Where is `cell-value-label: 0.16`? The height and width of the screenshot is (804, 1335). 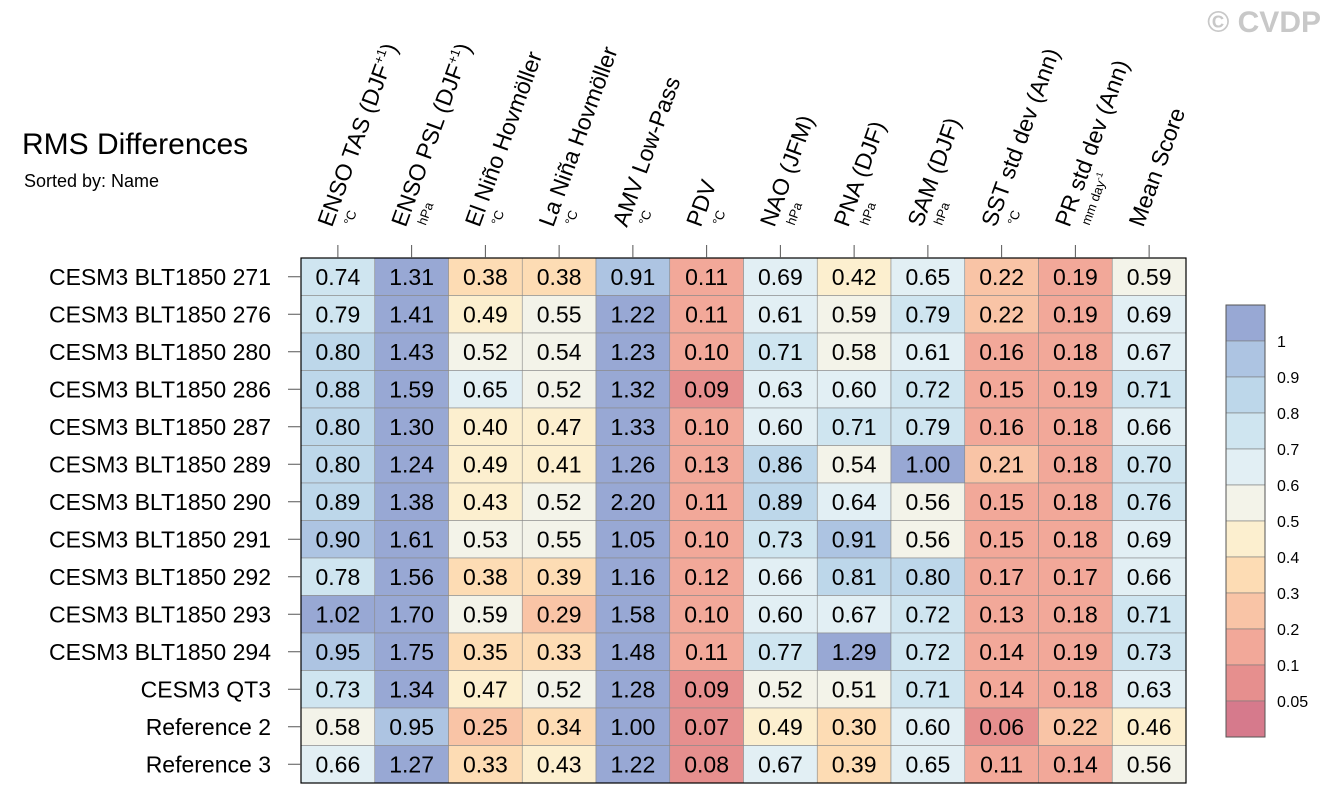
cell-value-label: 0.16 is located at coordinates (1001, 427).